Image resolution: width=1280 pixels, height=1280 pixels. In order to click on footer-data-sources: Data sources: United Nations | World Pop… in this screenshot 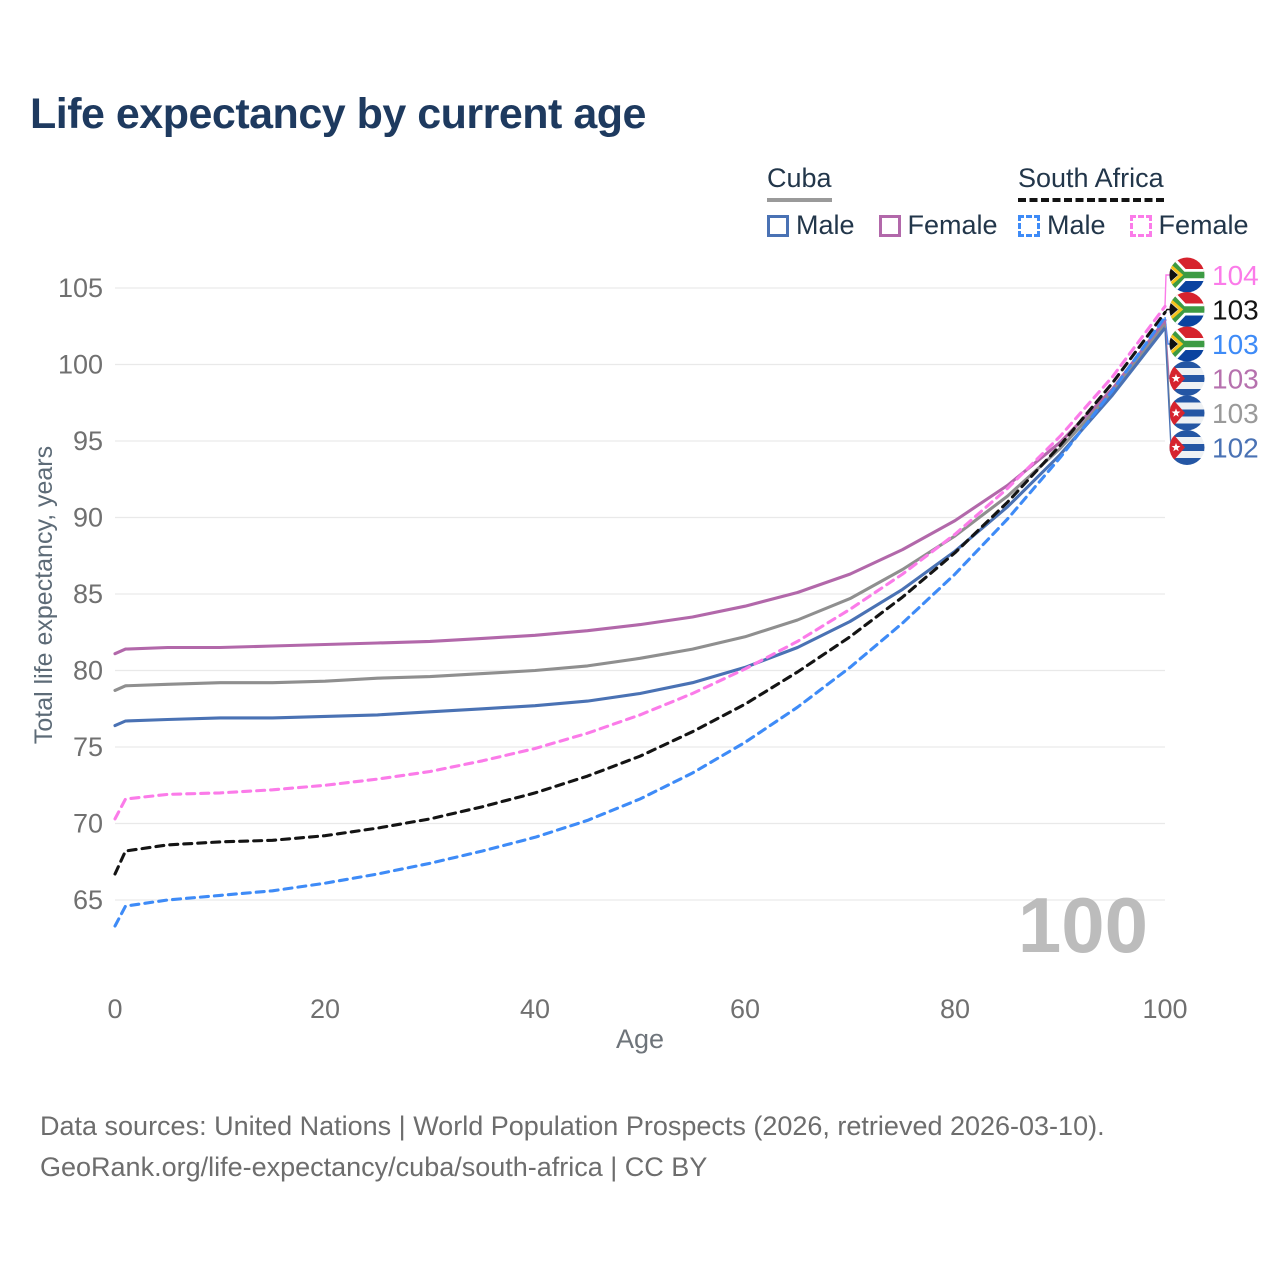, I will do `click(572, 1126)`.